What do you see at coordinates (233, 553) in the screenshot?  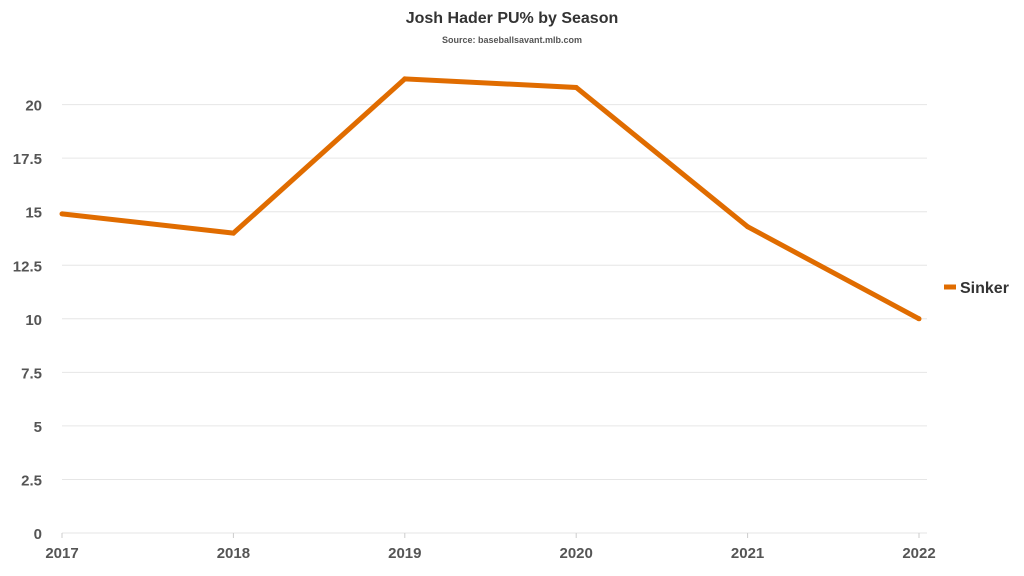 I see `x-tick-label: 2018` at bounding box center [233, 553].